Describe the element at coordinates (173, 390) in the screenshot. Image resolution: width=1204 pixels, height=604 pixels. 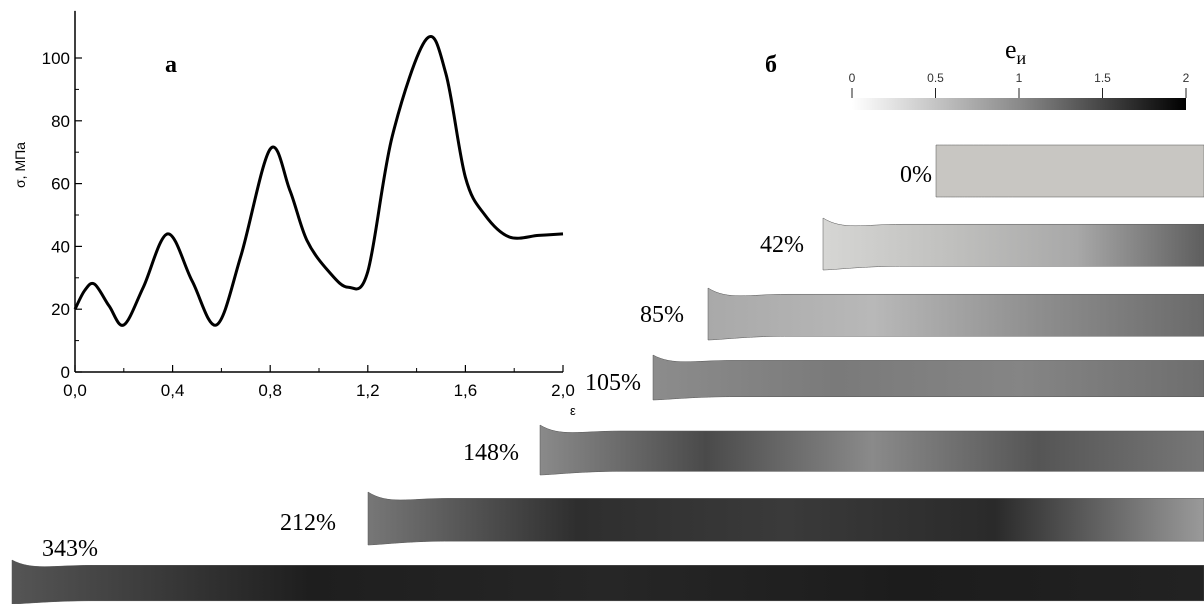
I see `x-tick-label: 0,4` at that location.